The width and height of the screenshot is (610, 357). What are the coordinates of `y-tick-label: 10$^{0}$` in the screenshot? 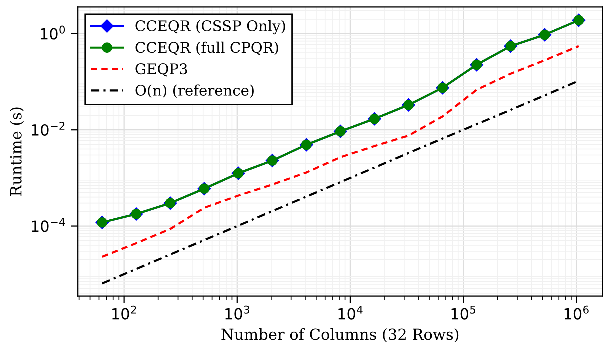 It's located at (53, 33).